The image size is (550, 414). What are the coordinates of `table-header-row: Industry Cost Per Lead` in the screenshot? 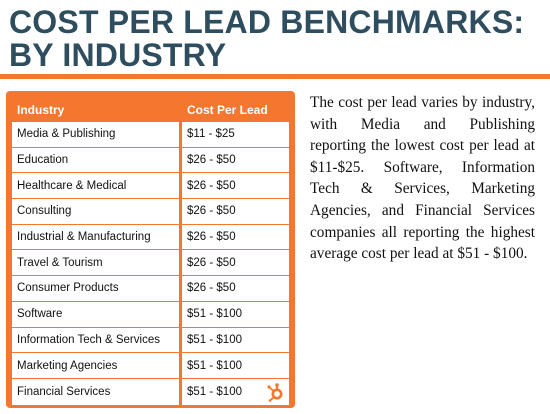 It's located at (150, 109).